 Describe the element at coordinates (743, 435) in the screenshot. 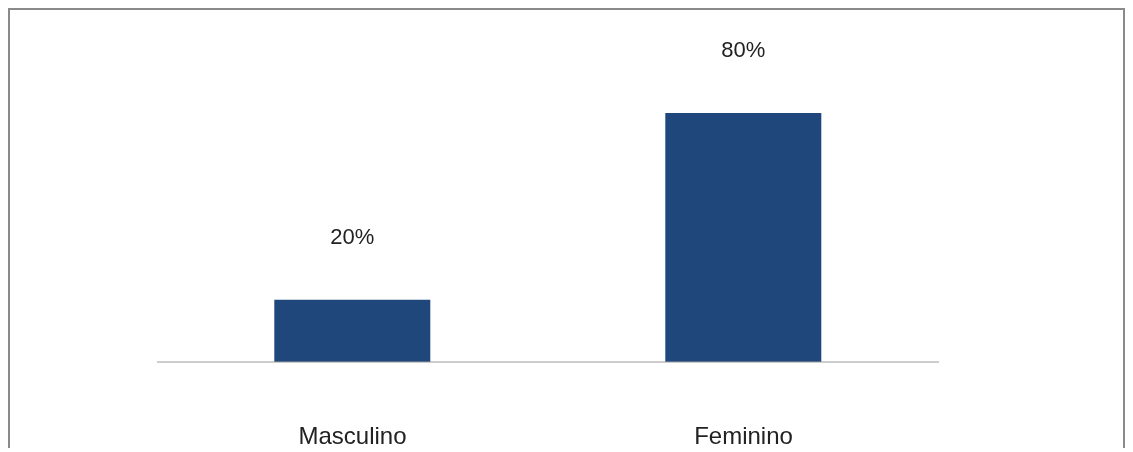

I see `x-tick-label: Feminino` at that location.